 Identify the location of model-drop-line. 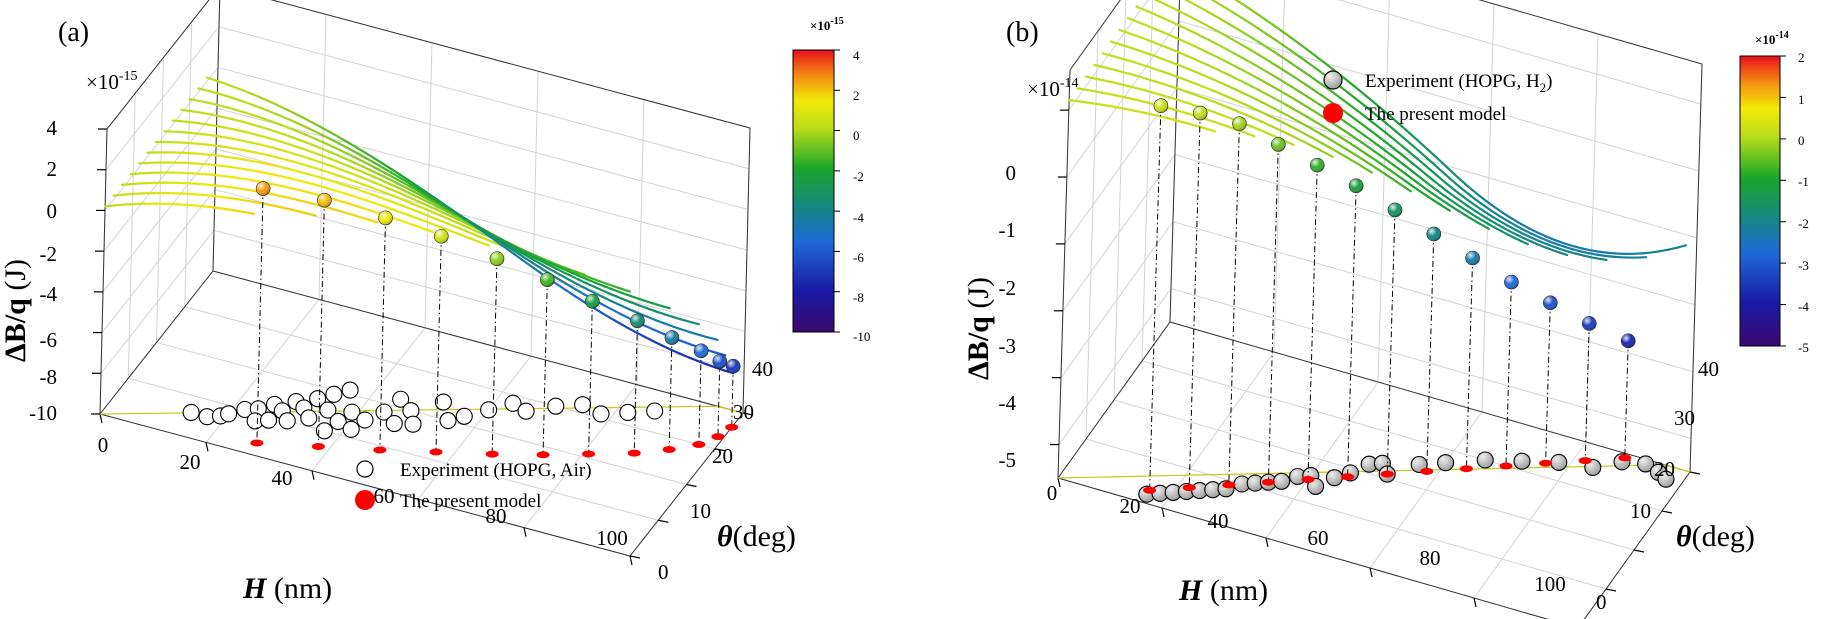
(1155, 298).